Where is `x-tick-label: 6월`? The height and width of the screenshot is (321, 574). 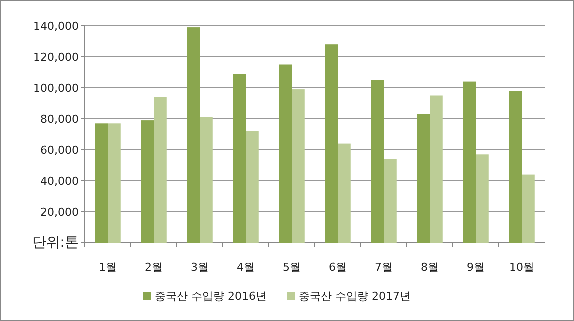 x-tick-label: 6월 is located at coordinates (338, 267).